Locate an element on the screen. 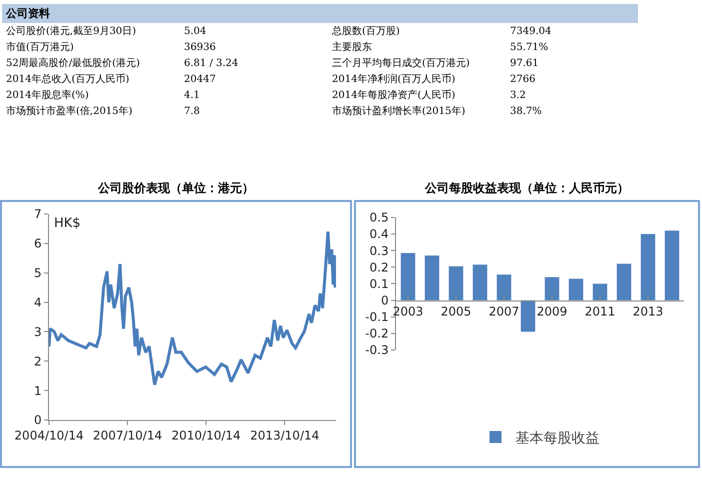 This screenshot has width=702, height=484. y-tick-label: 3 is located at coordinates (38, 331).